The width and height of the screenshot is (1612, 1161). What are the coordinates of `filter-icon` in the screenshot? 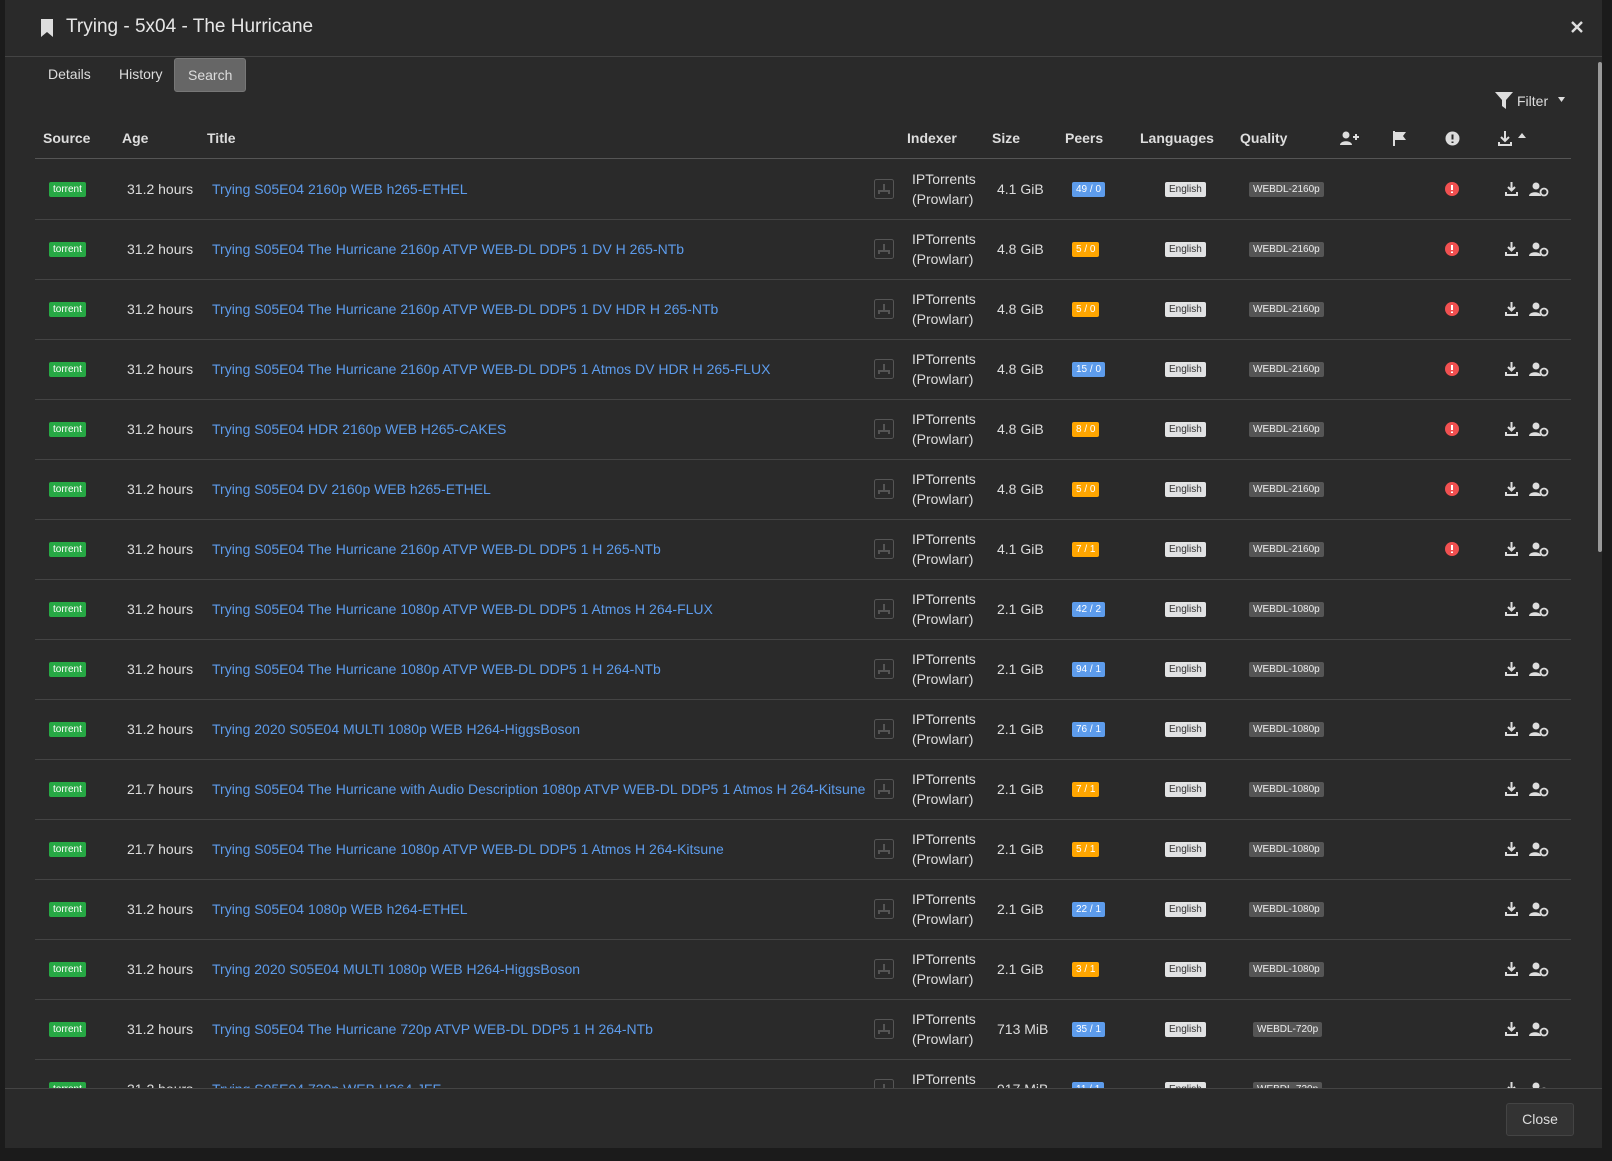 It's located at (1504, 100).